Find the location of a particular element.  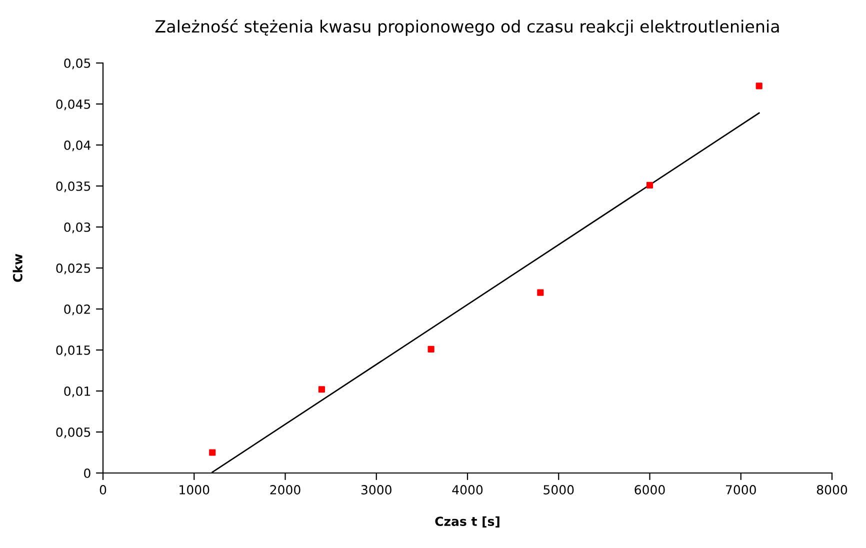

y-tick-label: 0,015 is located at coordinates (73, 350).